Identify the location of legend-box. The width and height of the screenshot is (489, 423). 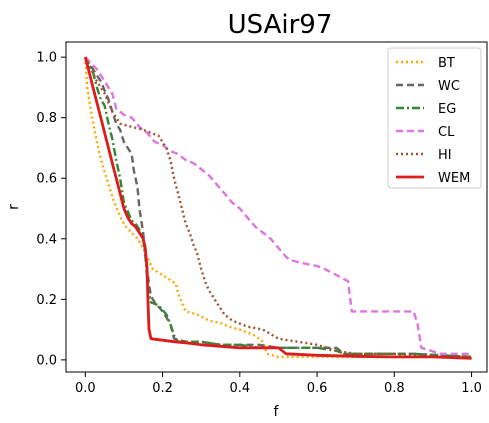
(434, 118).